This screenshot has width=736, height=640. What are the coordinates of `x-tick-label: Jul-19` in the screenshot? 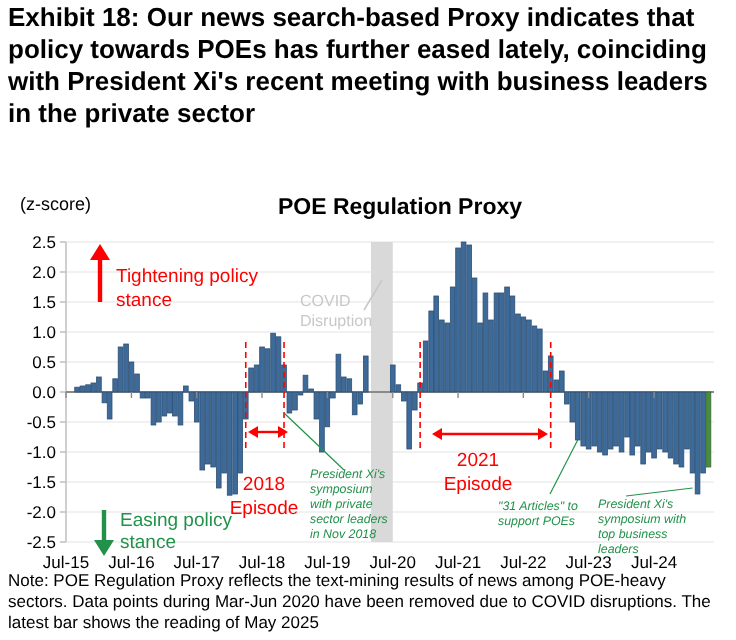 It's located at (327, 562).